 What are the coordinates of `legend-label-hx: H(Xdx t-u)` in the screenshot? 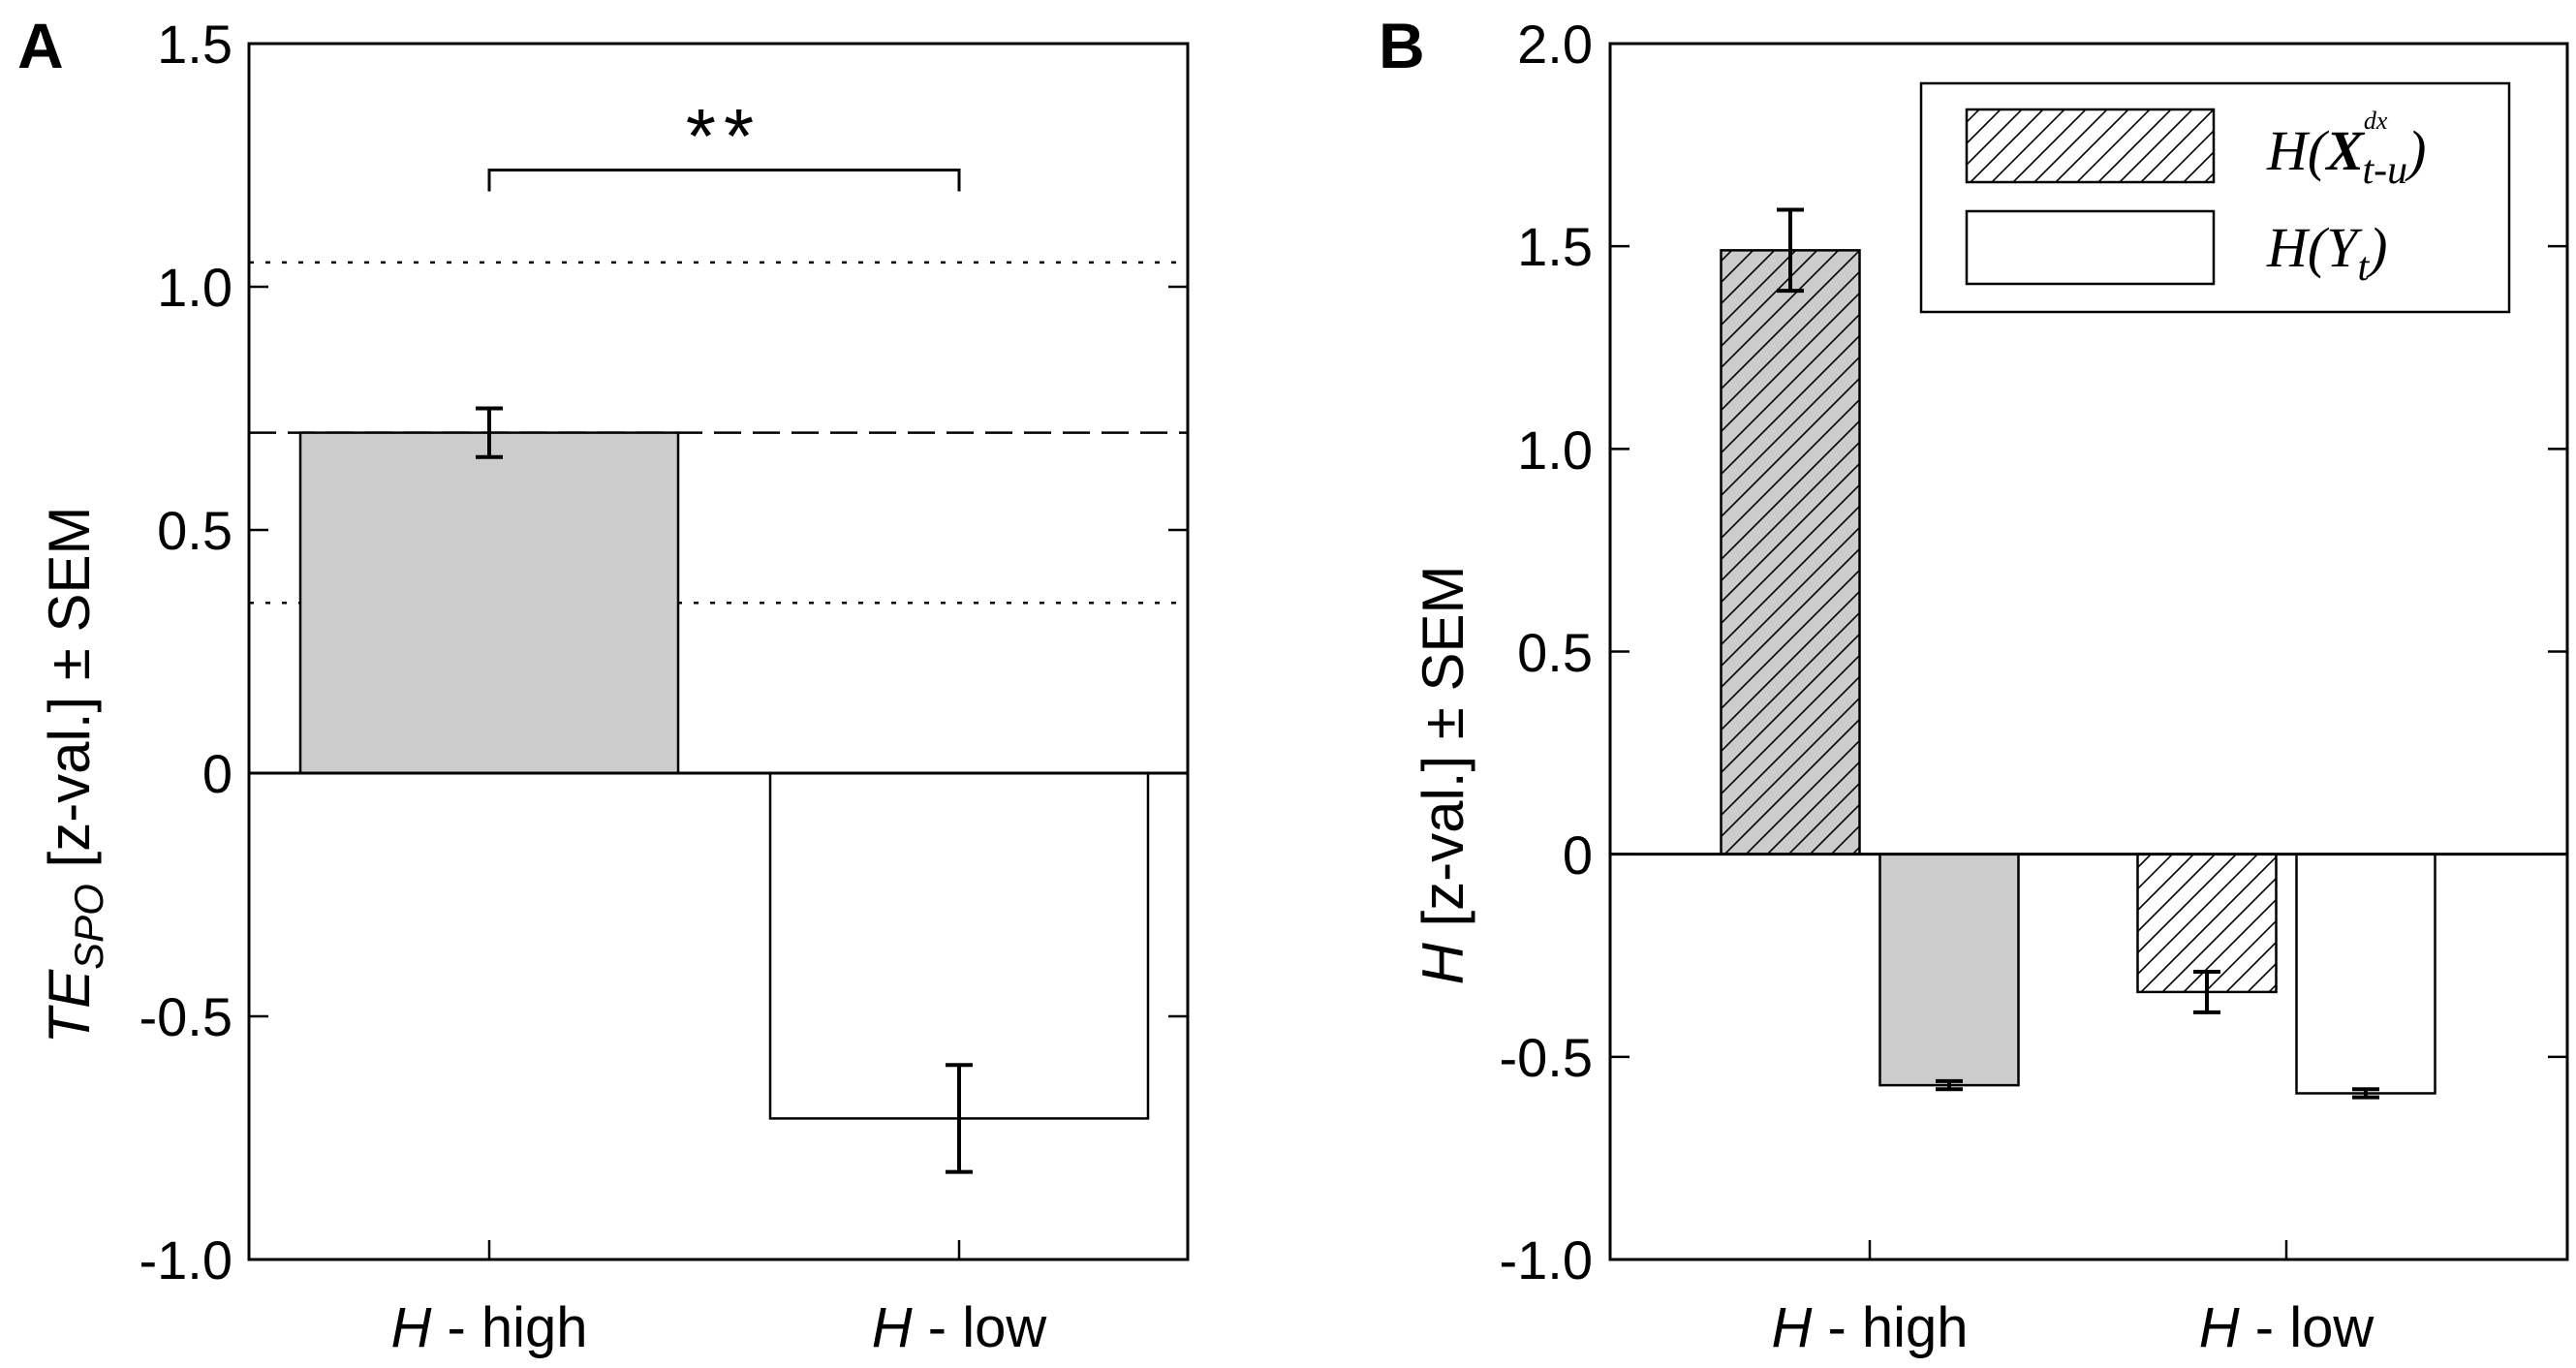 It's located at (2346, 150).